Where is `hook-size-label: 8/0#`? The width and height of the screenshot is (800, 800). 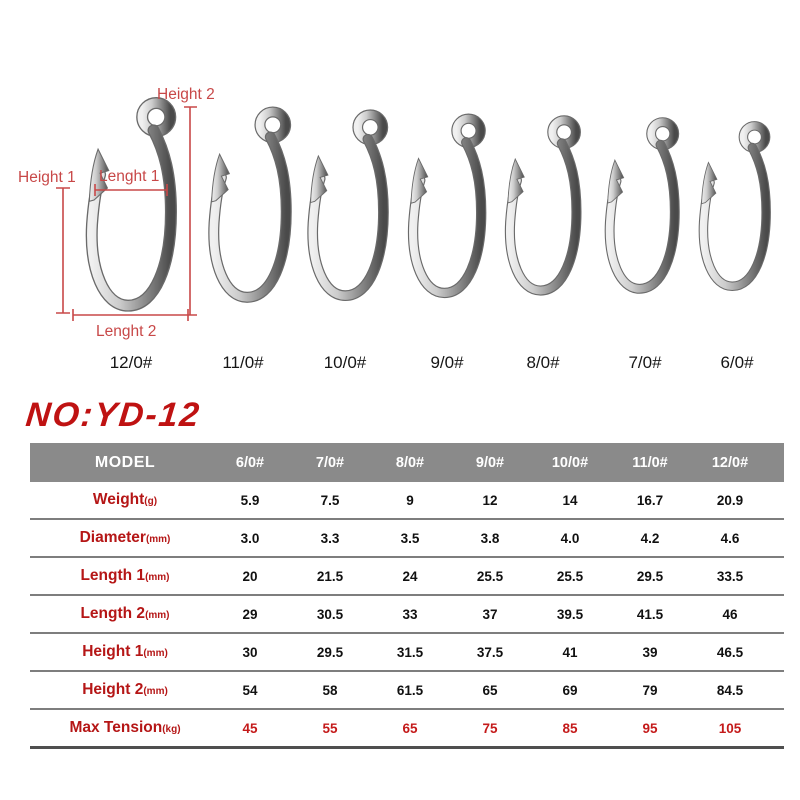 hook-size-label: 8/0# is located at coordinates (543, 362).